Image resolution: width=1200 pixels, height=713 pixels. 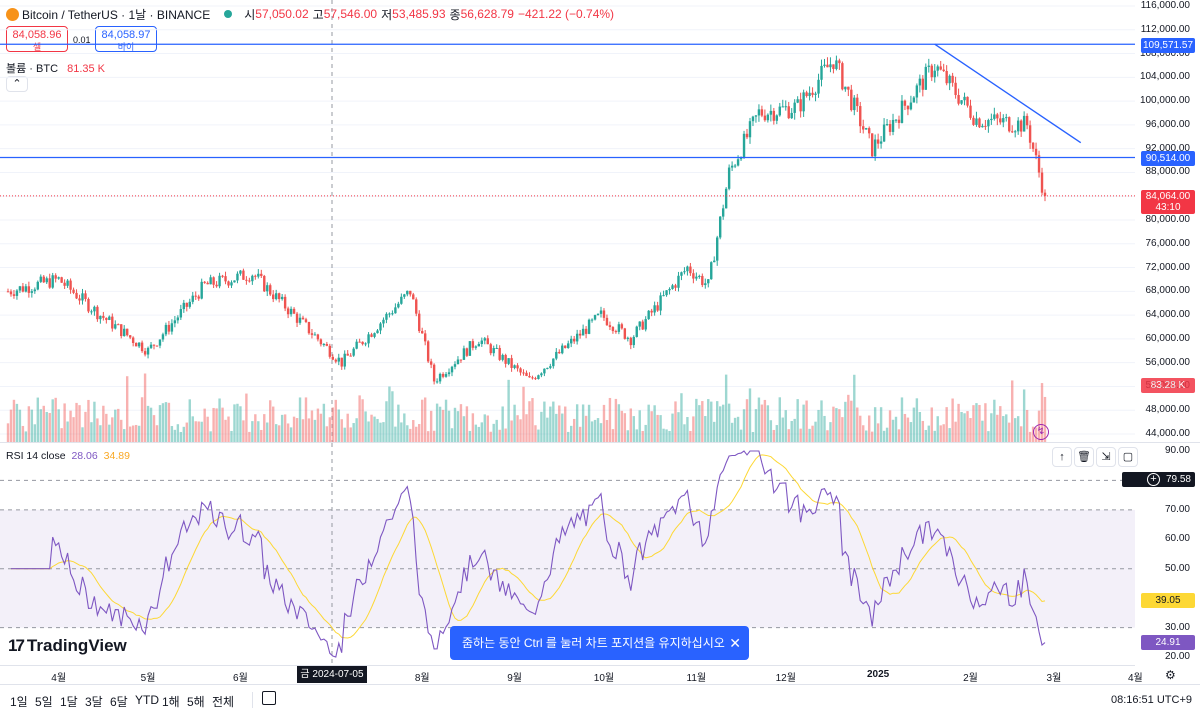 What do you see at coordinates (1041, 432) in the screenshot?
I see `lightning-icon: ↯` at bounding box center [1041, 432].